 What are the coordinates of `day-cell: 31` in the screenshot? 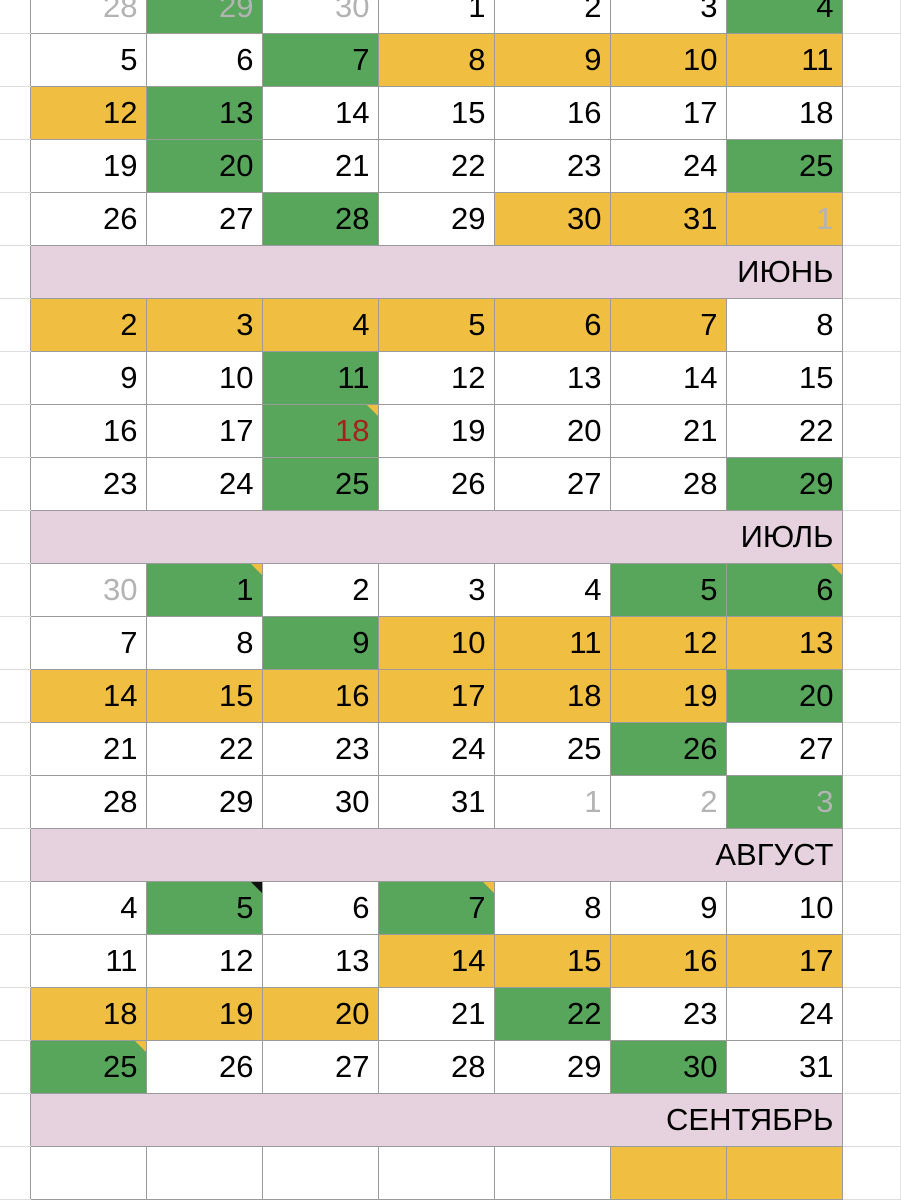 It's located at (668, 219).